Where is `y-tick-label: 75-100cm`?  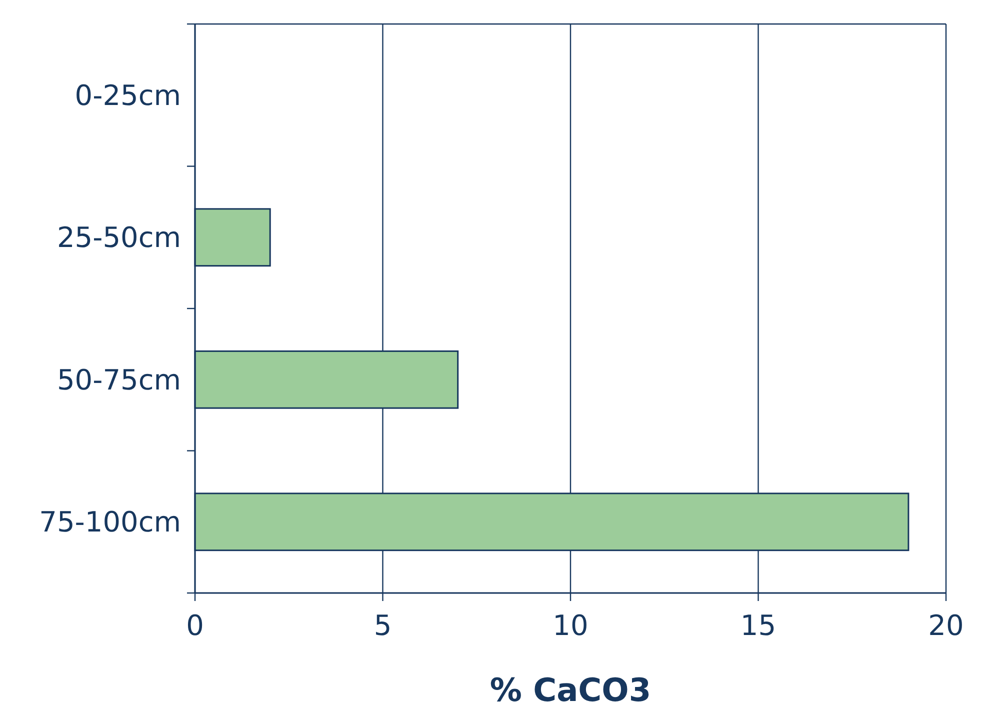 y-tick-label: 75-100cm is located at coordinates (110, 522).